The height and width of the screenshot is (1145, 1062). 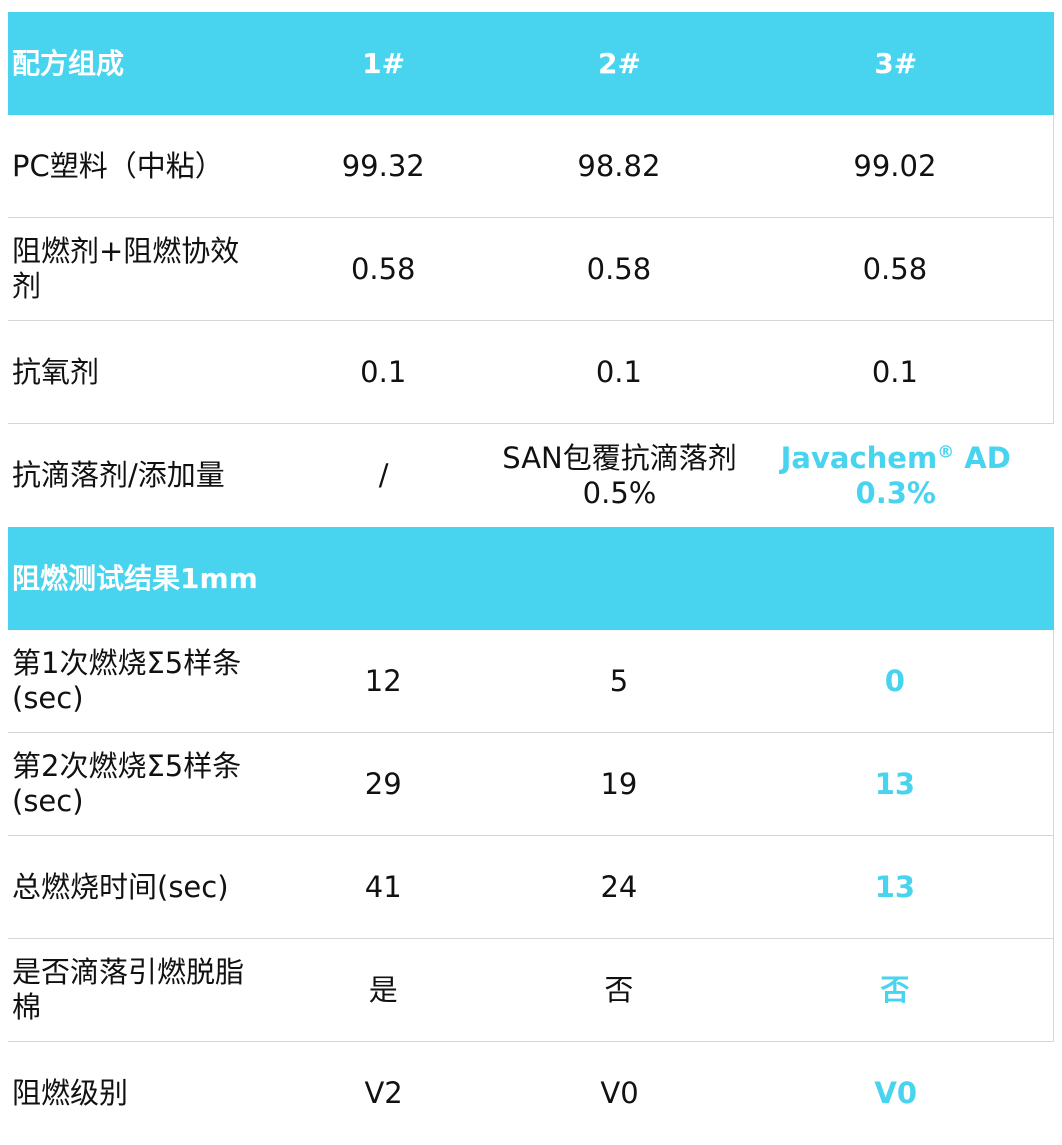 I want to click on row-label: 是否滴落引燃脱脂棉, so click(x=128, y=989).